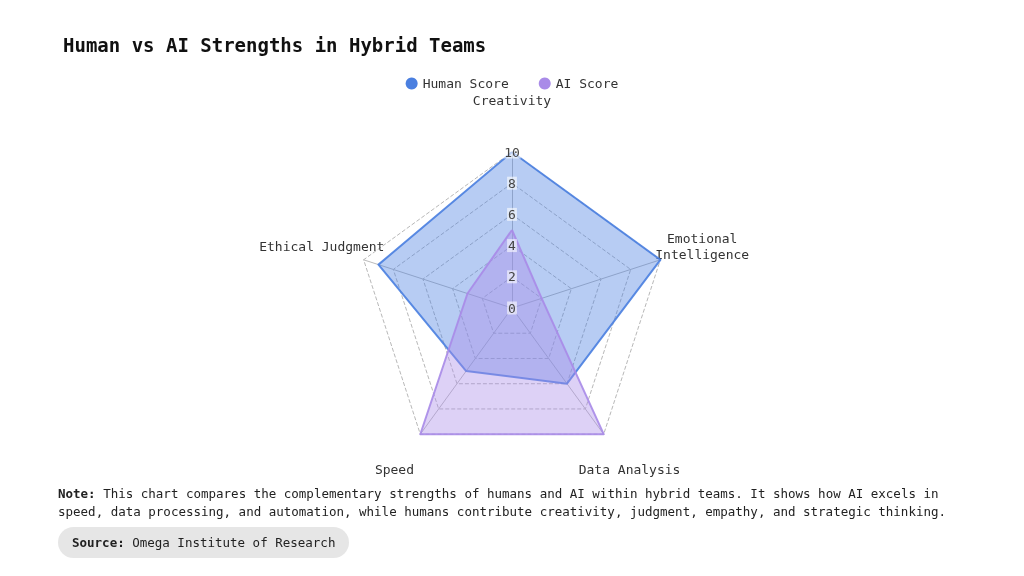 The height and width of the screenshot is (576, 1024). What do you see at coordinates (465, 83) in the screenshot?
I see `legend-label: Human Score` at bounding box center [465, 83].